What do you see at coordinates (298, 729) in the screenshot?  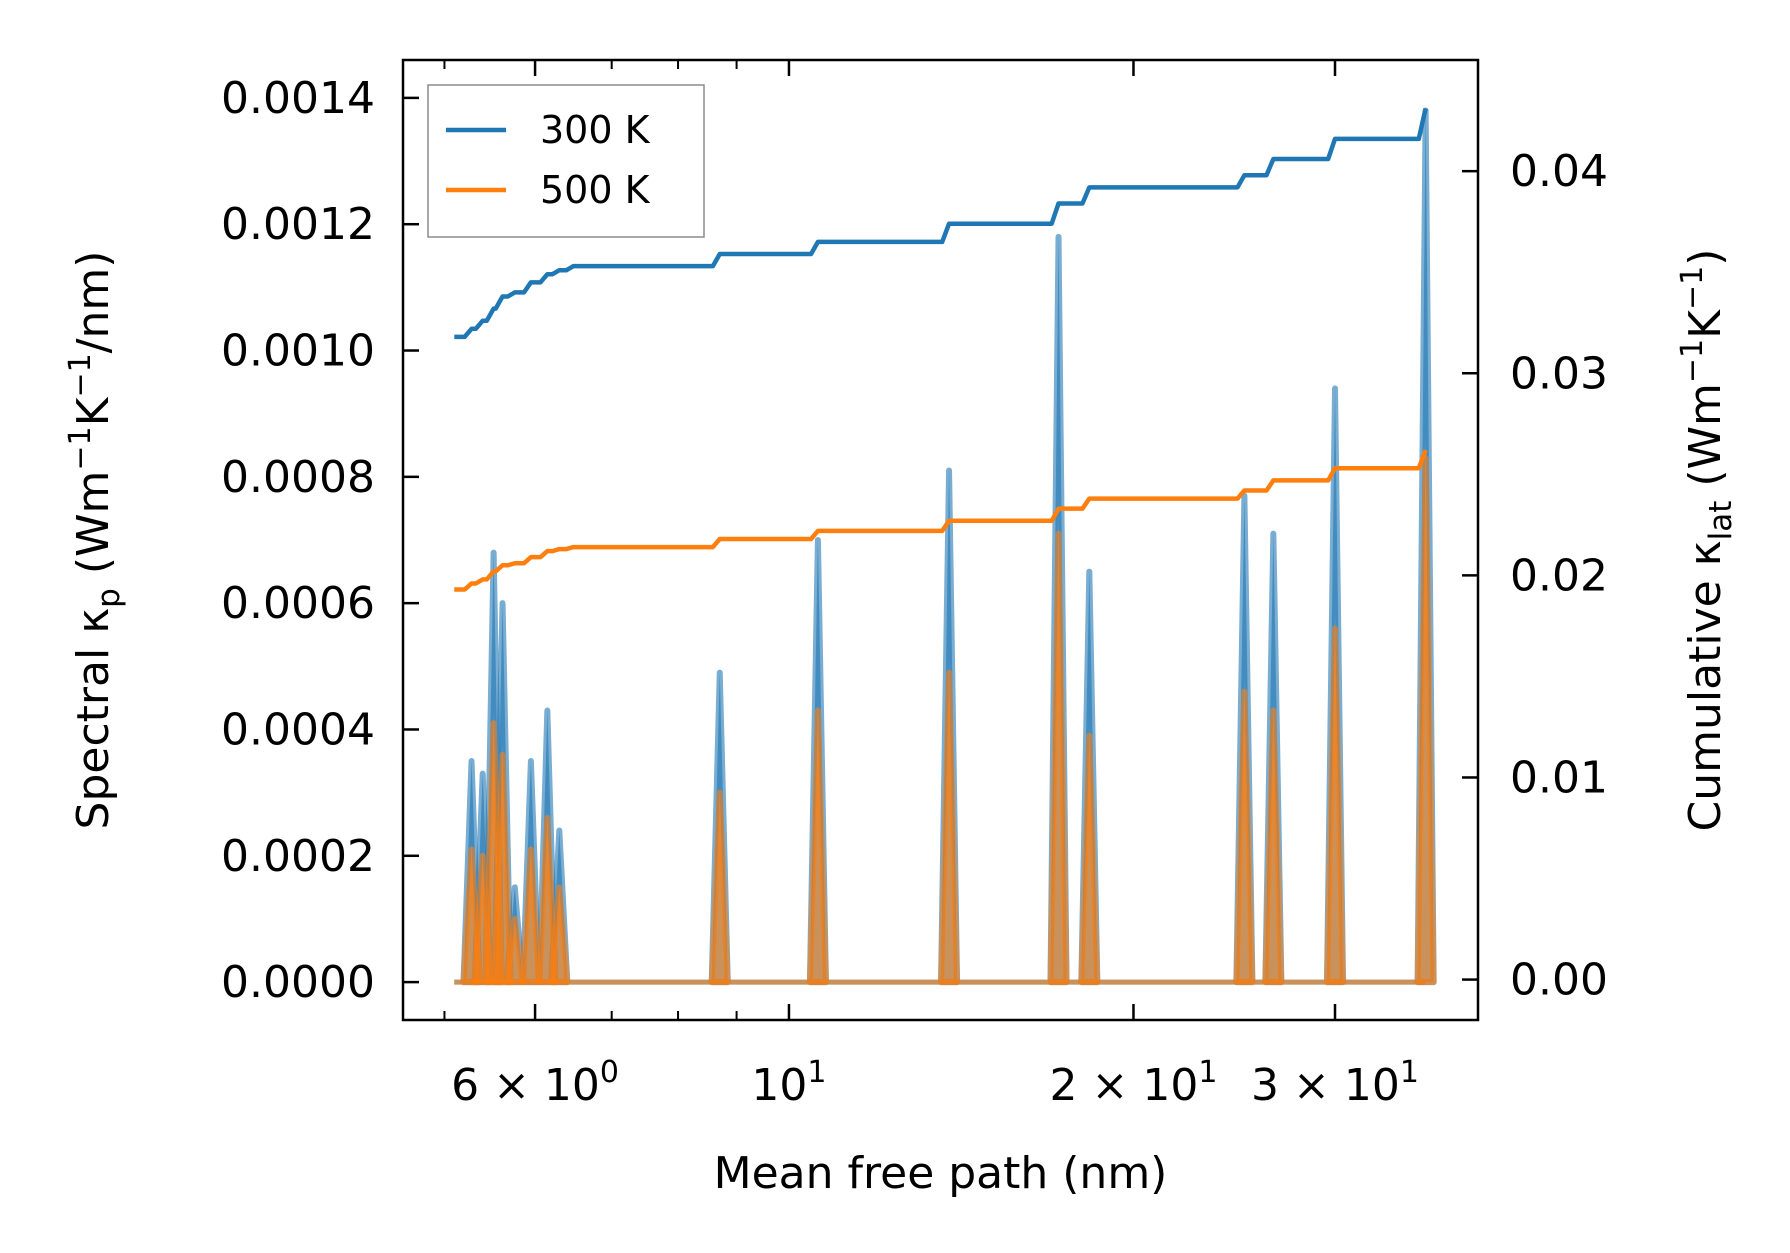 I see `left-y-tick-label: 0.0004` at bounding box center [298, 729].